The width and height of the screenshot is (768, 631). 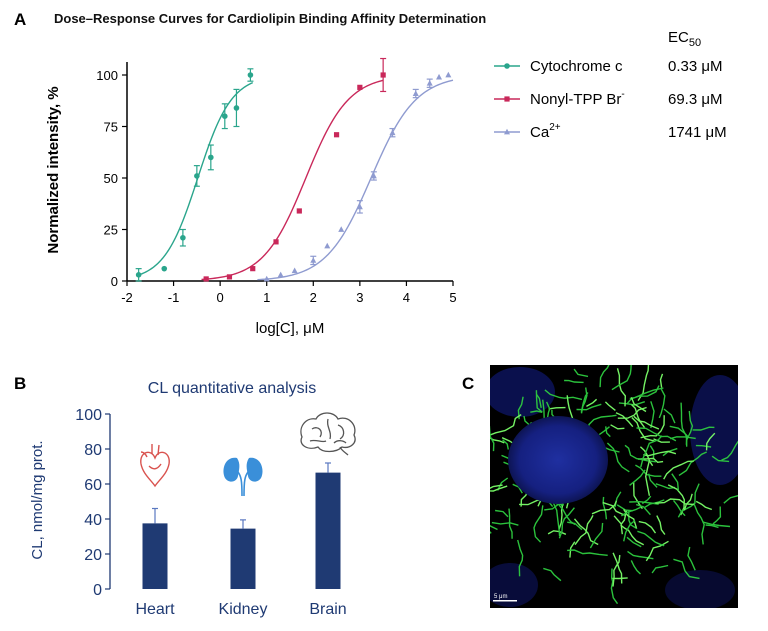 I want to click on a-x-tick-label: -2, so click(x=127, y=297).